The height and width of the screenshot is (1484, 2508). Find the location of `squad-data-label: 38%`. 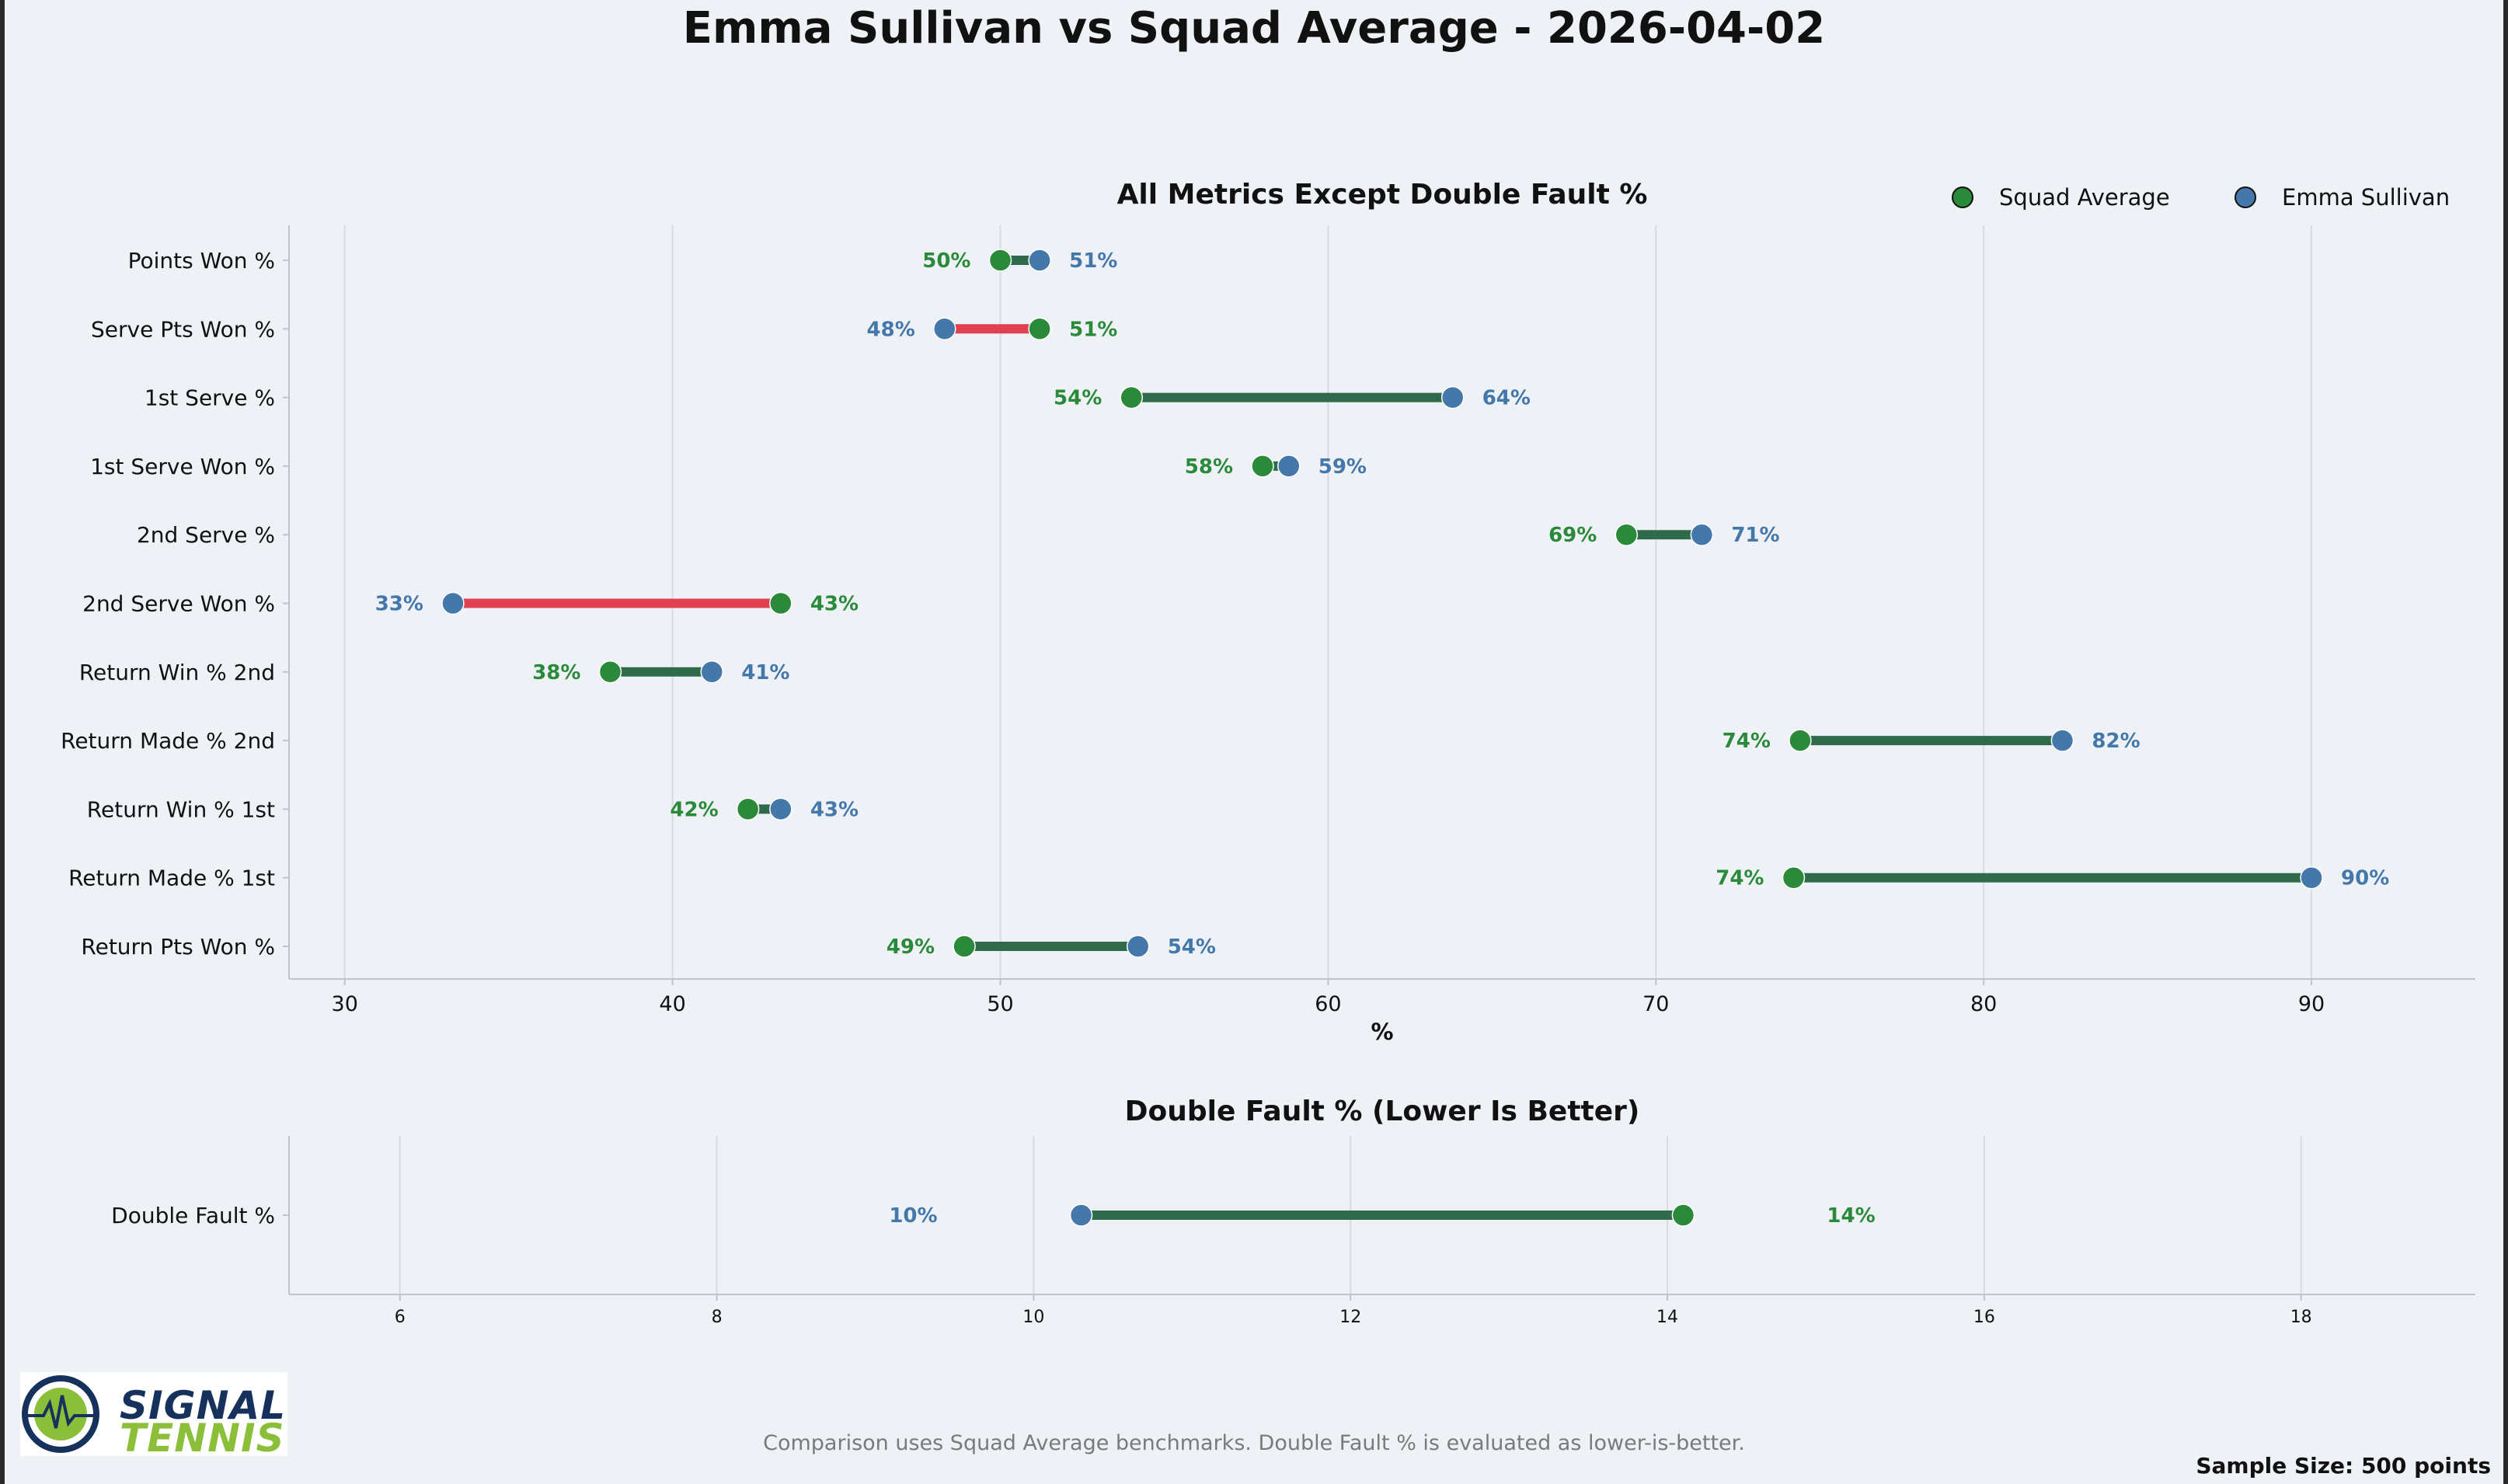

squad-data-label: 38% is located at coordinates (556, 673).